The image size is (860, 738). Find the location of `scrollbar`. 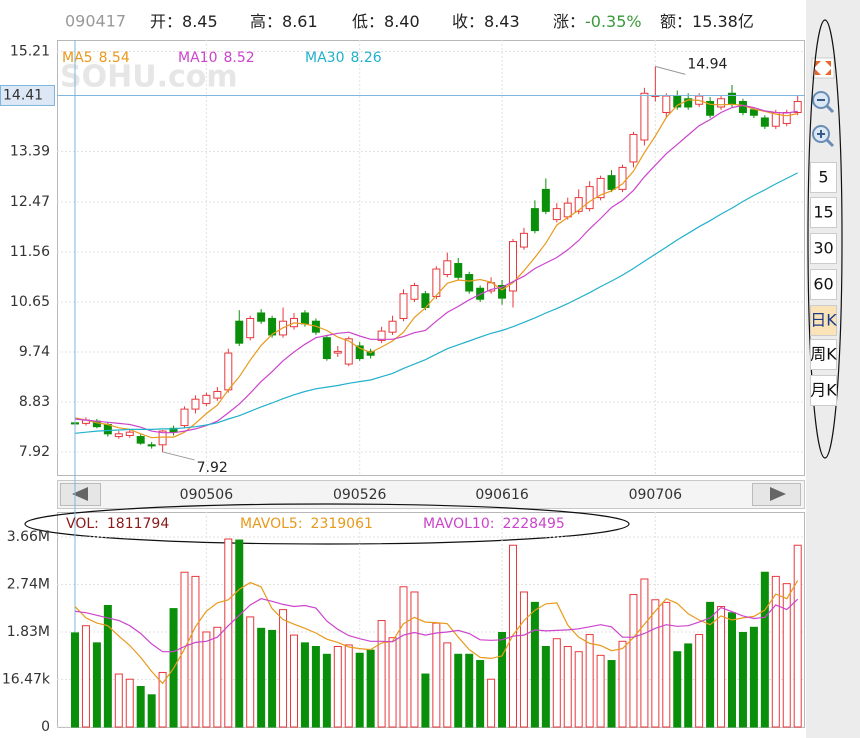

scrollbar is located at coordinates (431, 494).